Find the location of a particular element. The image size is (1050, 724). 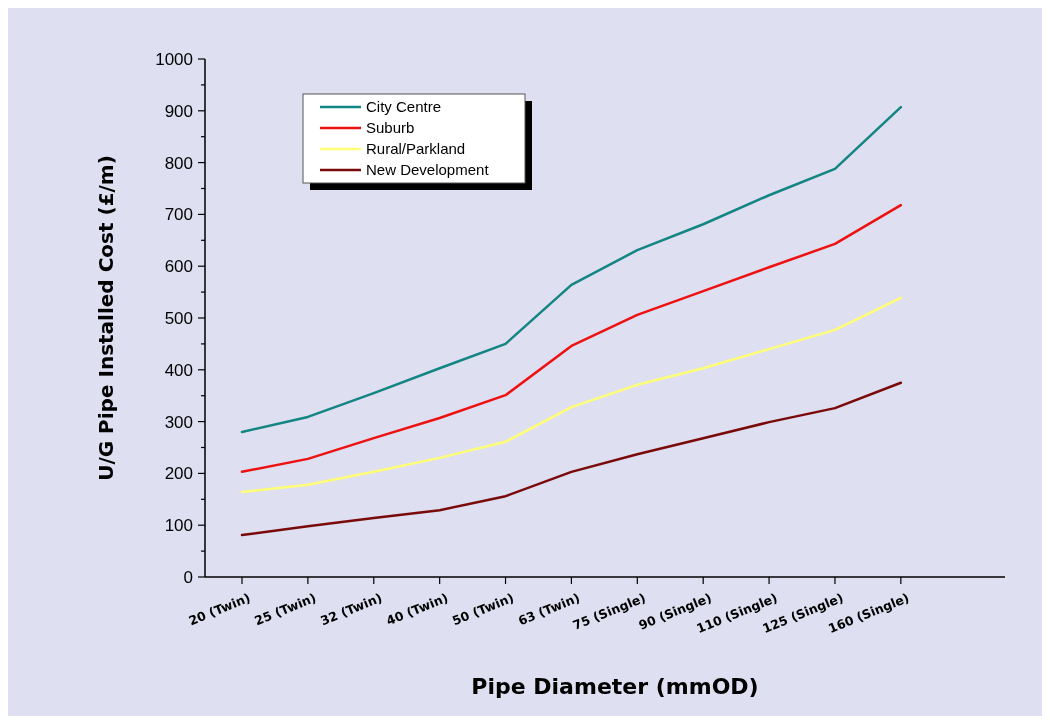

y-tick-label: 200 is located at coordinates (178, 474).